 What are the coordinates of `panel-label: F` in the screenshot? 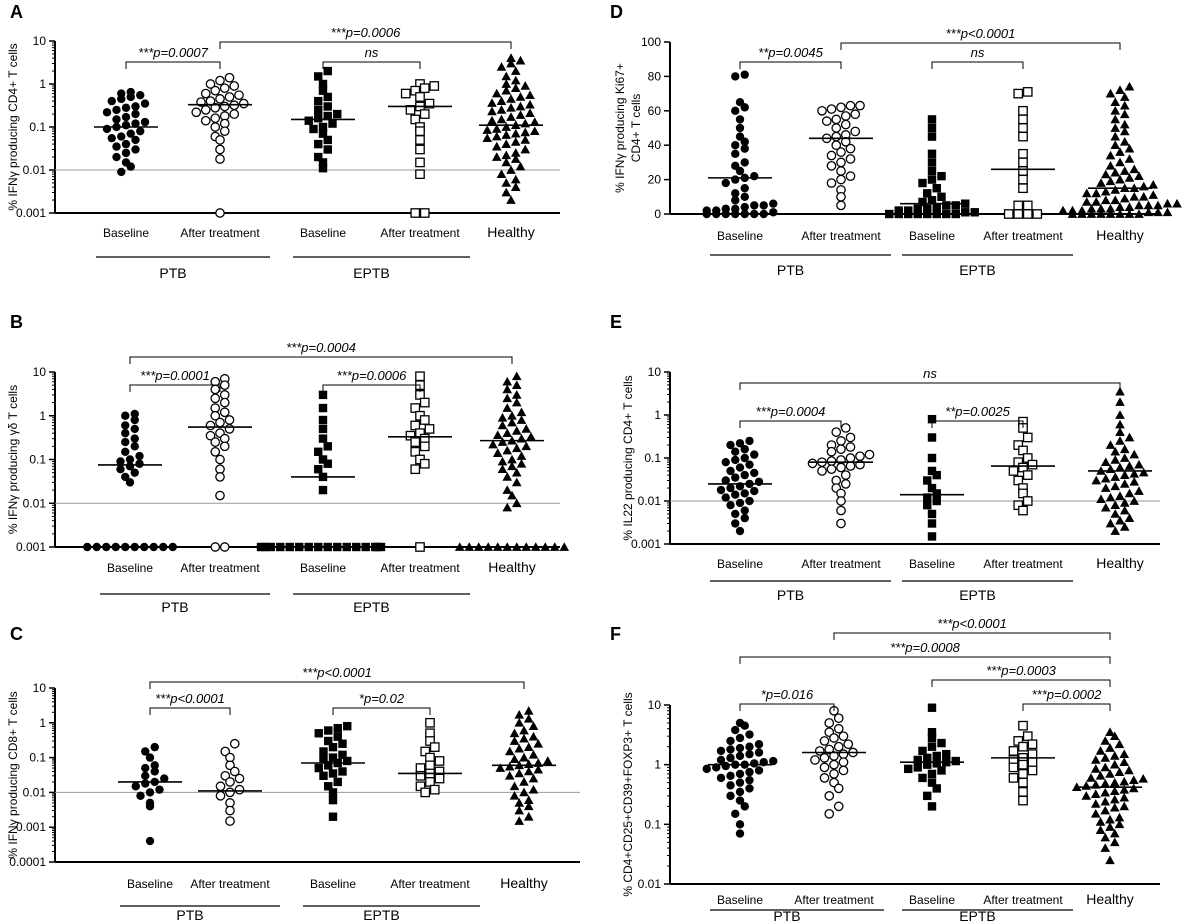 It's located at (615, 634).